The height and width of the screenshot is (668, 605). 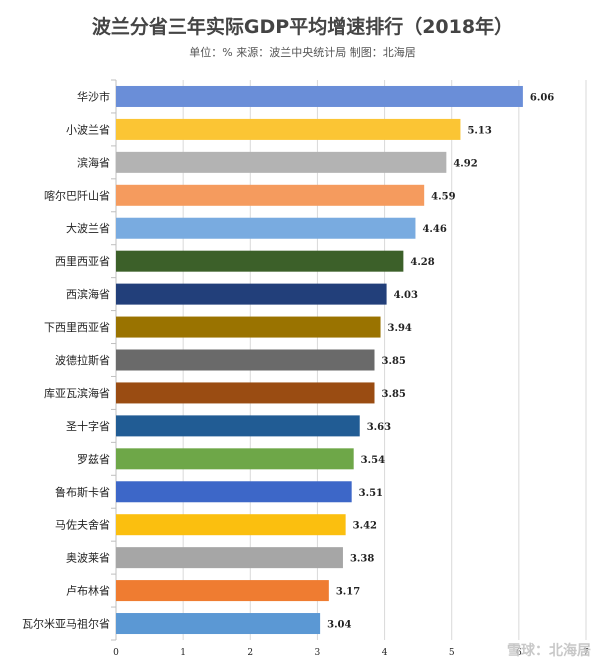 What do you see at coordinates (385, 653) in the screenshot?
I see `x-tick-label: 4` at bounding box center [385, 653].